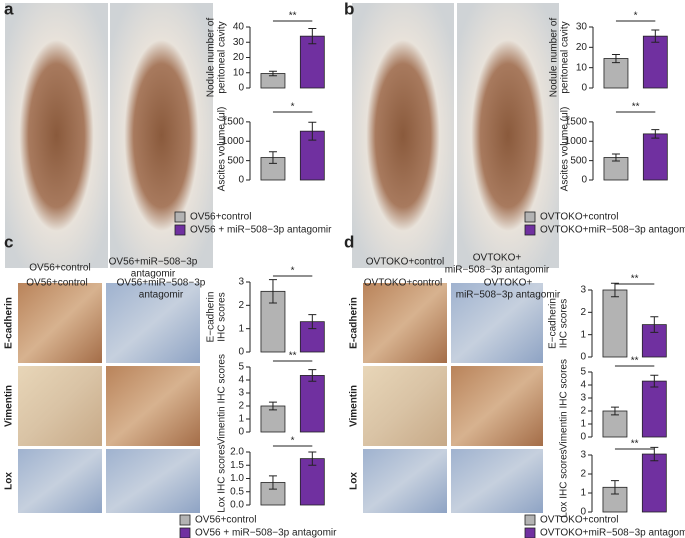  I want to click on y-axis-label: Vimentin IHC scores, so click(564, 404).